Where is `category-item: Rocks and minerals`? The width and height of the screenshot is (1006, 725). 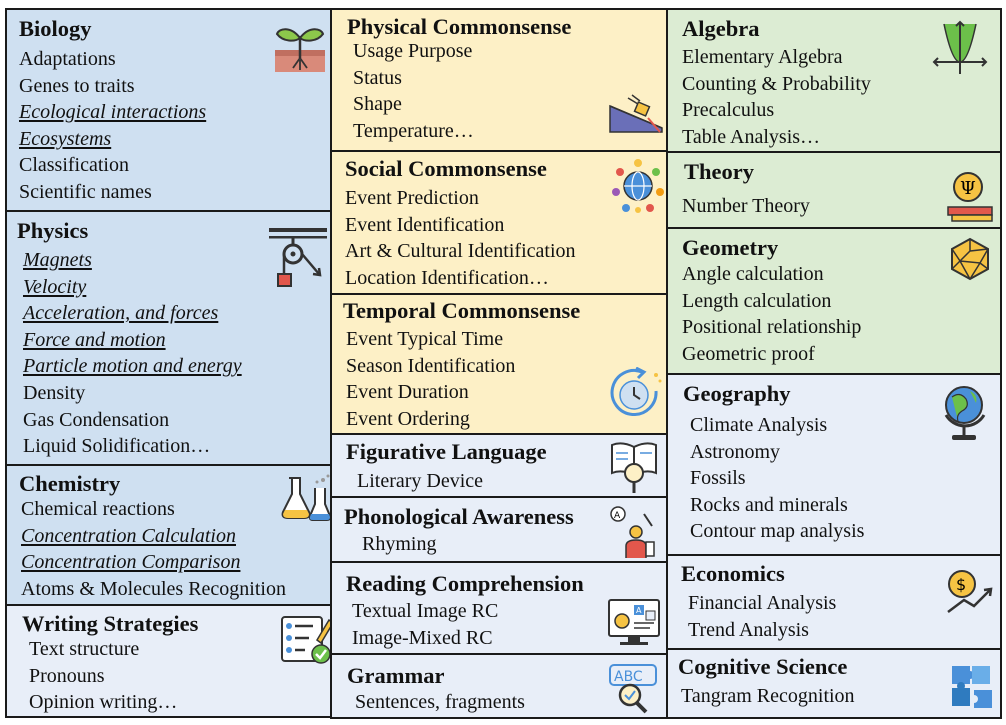 category-item: Rocks and minerals is located at coordinates (769, 504).